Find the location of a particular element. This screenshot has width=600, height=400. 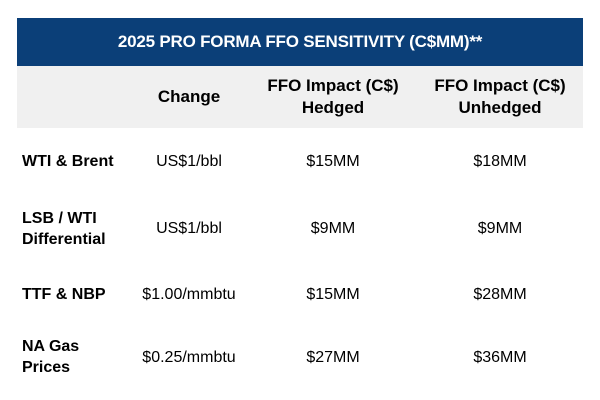

header-unhedged-line1: FFO Impact (C$) is located at coordinates (500, 85).